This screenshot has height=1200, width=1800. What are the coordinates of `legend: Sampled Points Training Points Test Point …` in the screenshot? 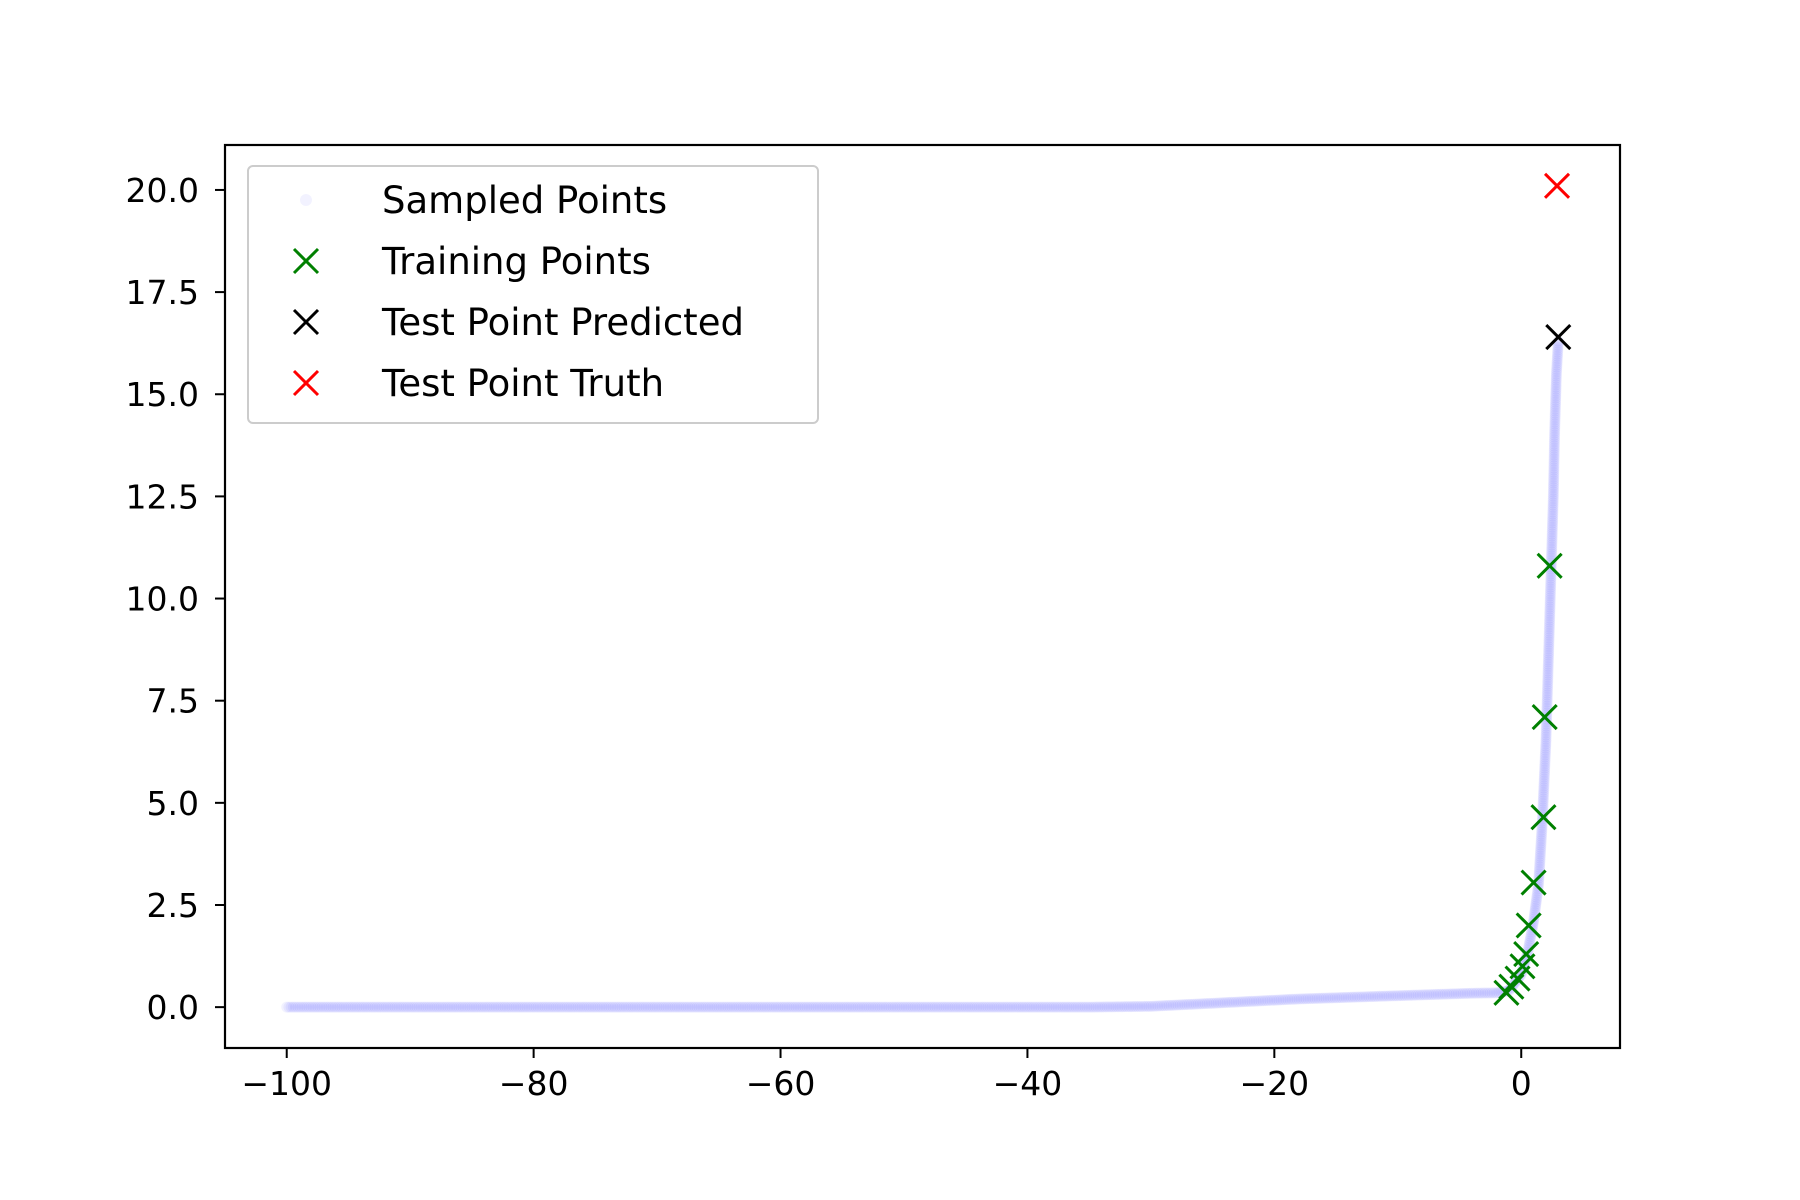 It's located at (533, 294).